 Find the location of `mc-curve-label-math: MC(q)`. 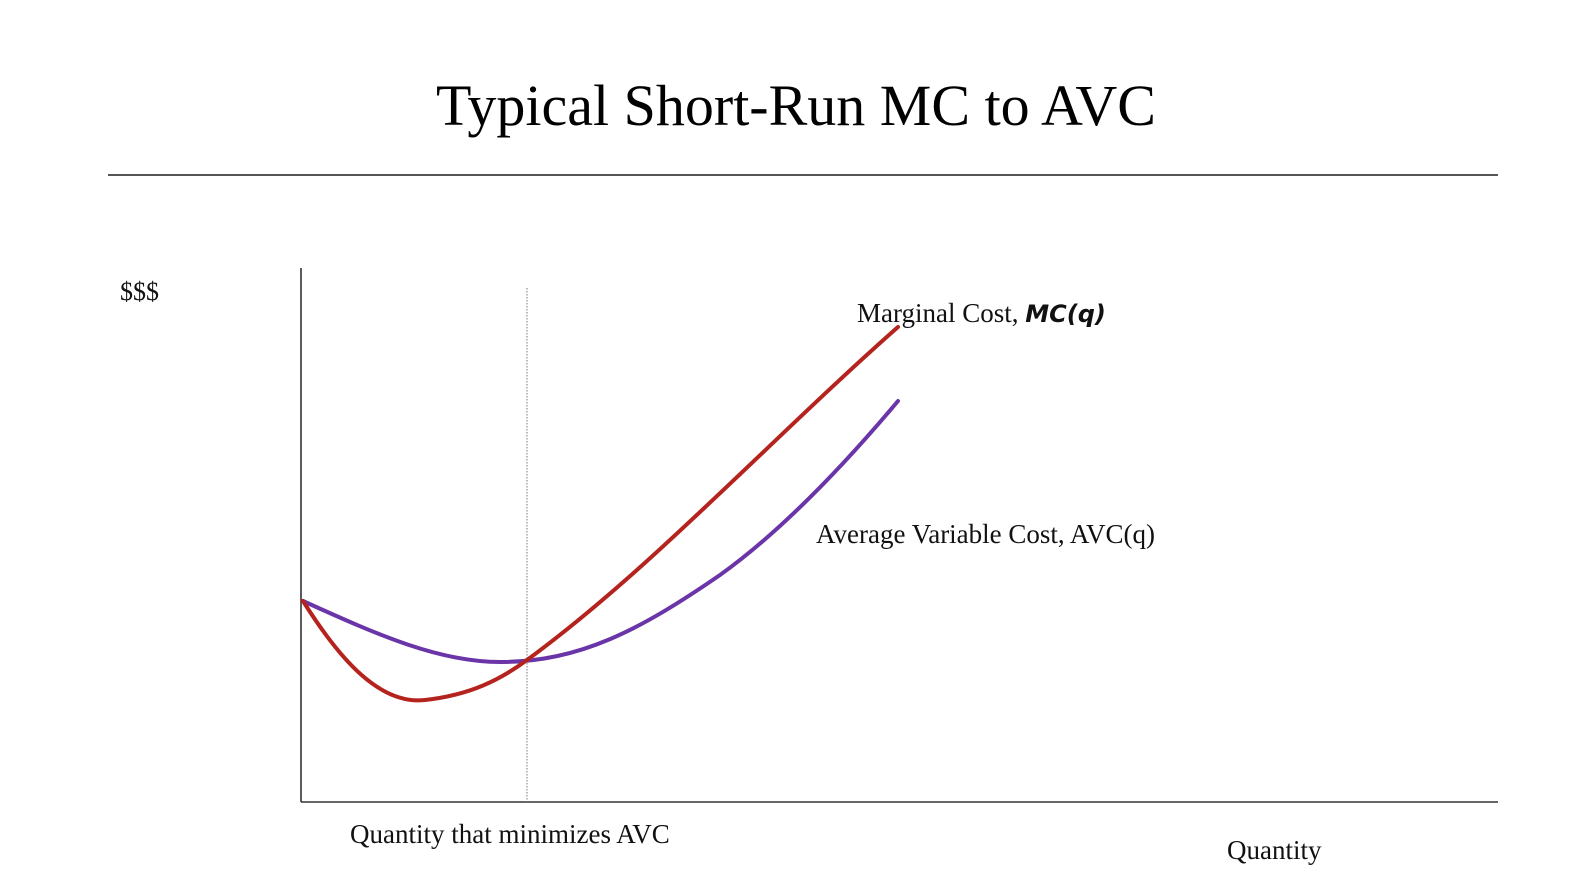

mc-curve-label-math: MC(q) is located at coordinates (1065, 314).